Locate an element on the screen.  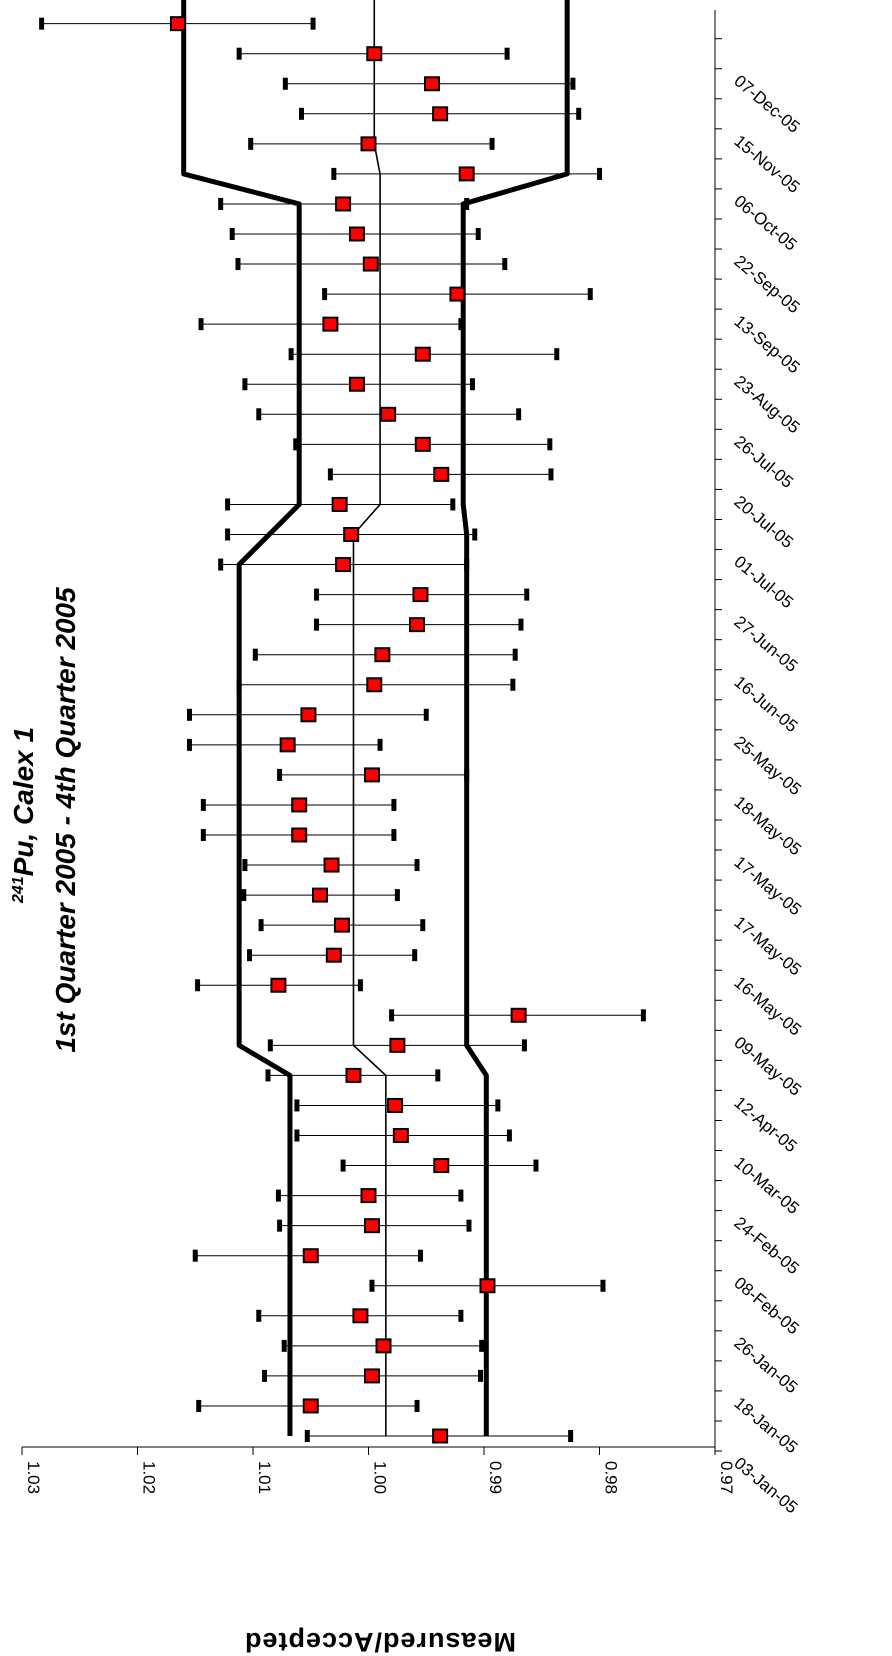
date-tick-label: 25-May-05 is located at coordinates (767, 765).